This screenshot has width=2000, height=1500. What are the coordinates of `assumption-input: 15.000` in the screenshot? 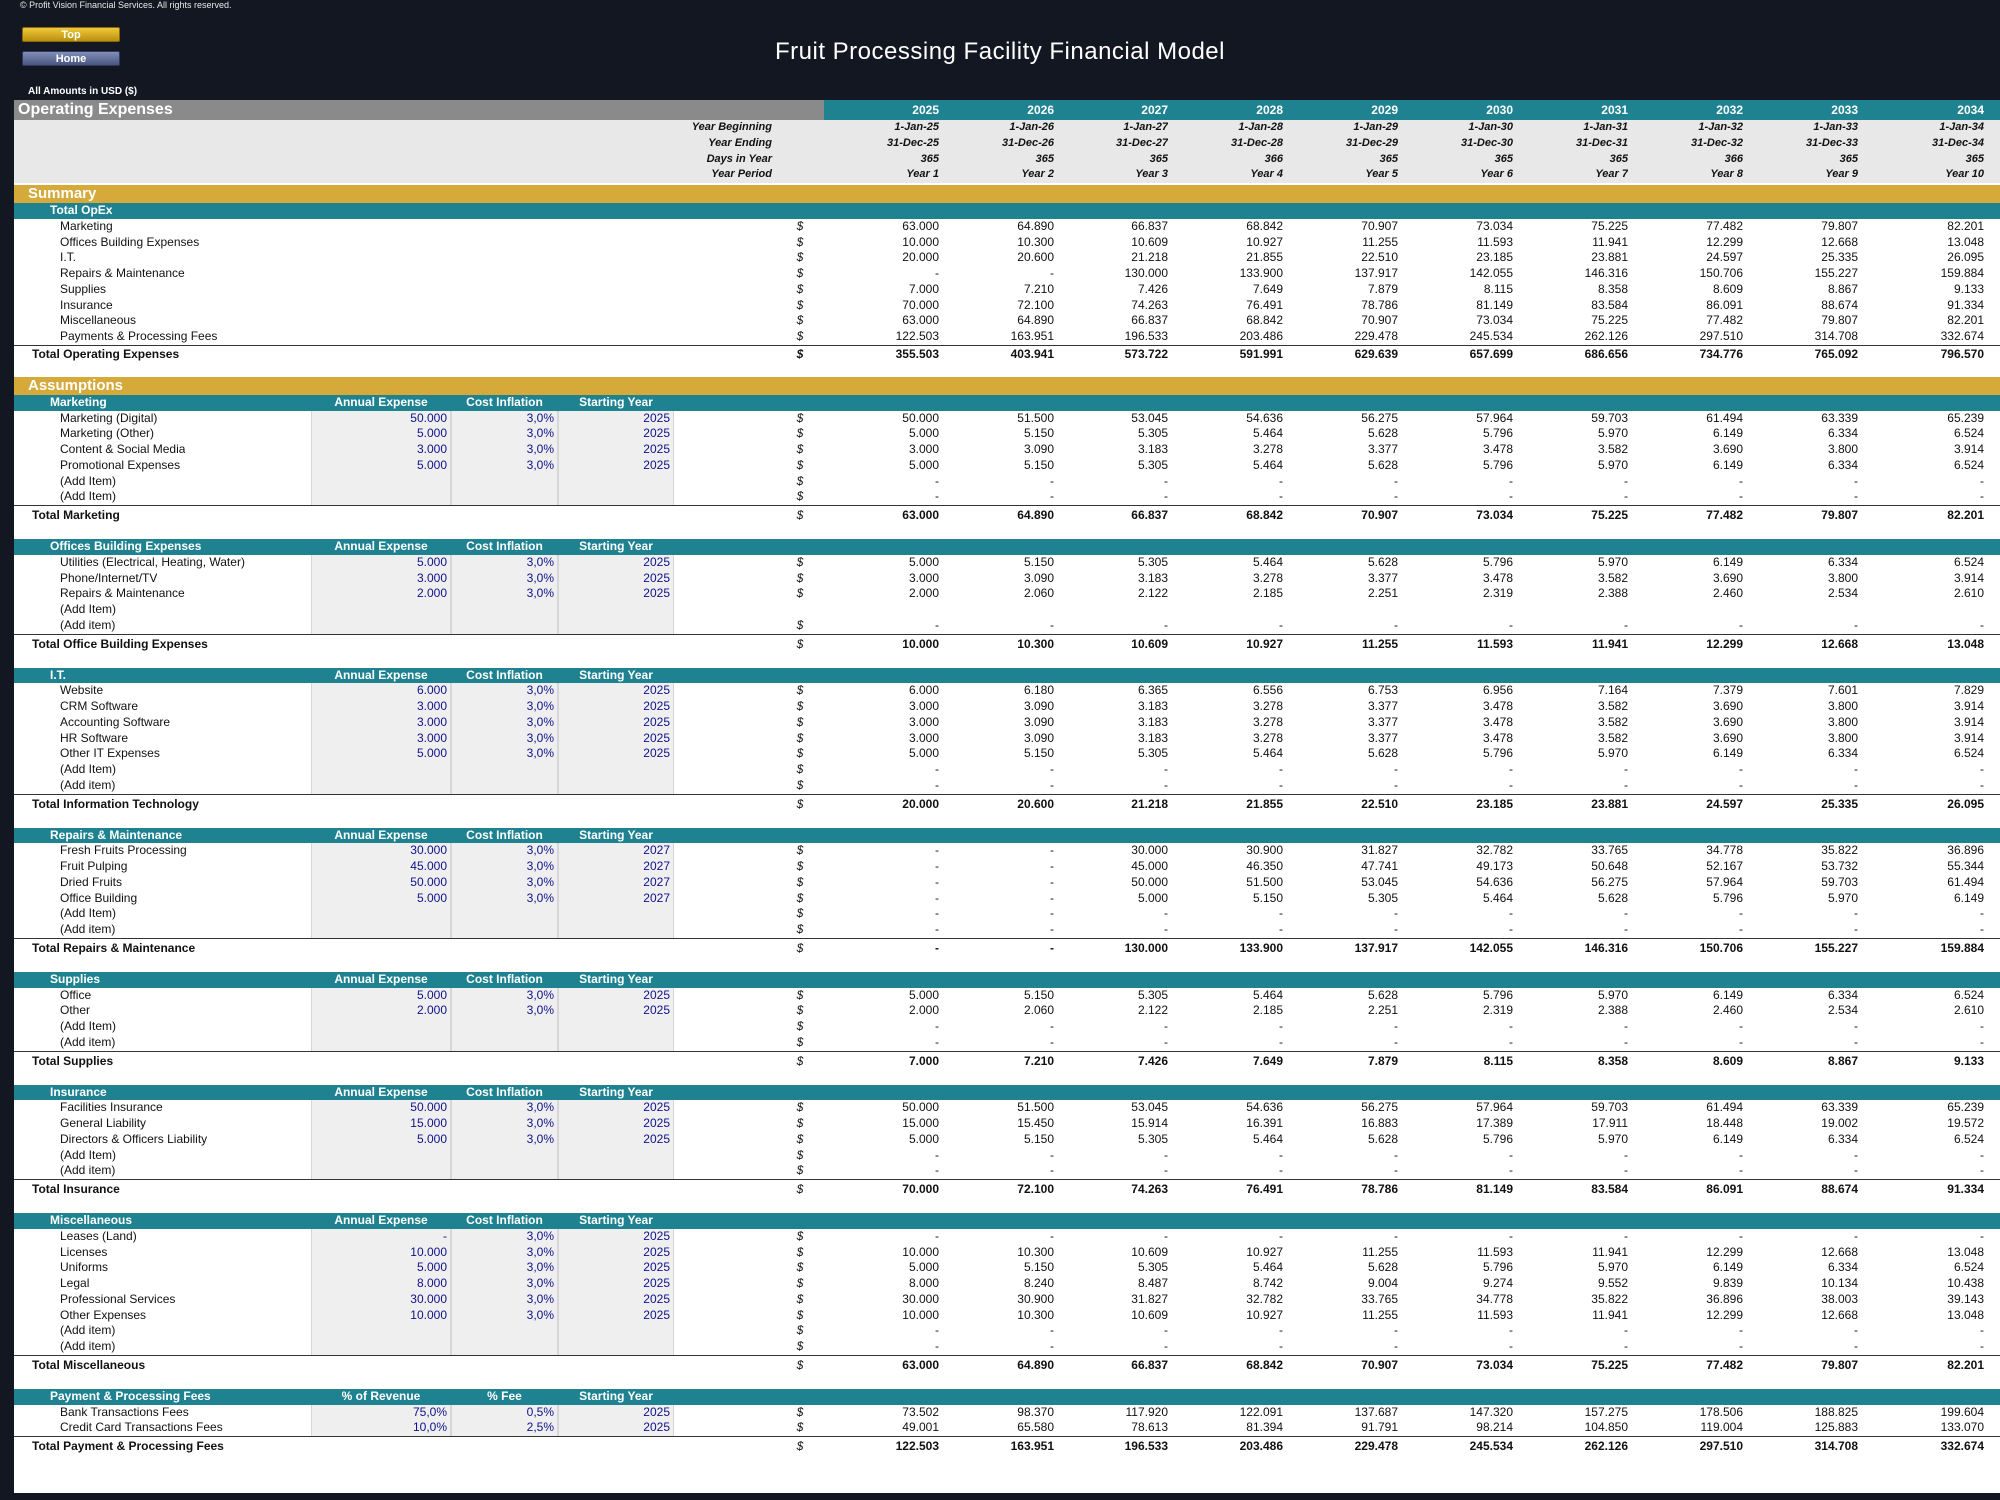 It's located at (381, 1124).